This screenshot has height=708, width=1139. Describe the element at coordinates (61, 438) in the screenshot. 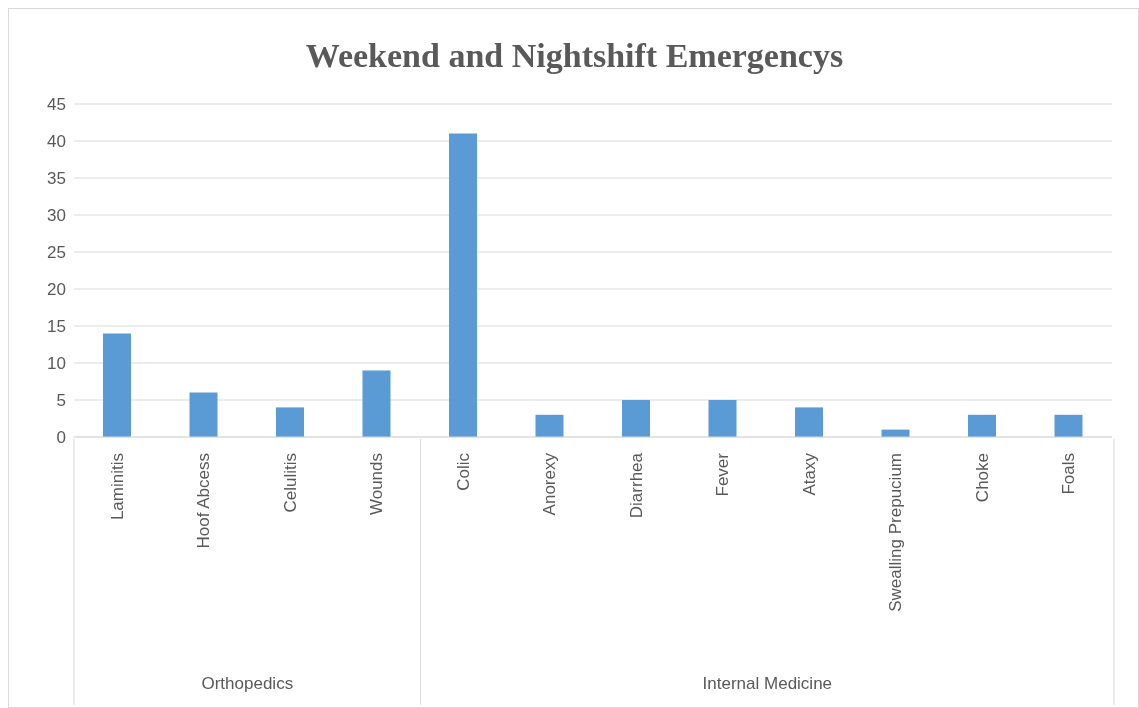

I see `y-tick-label: 0` at that location.